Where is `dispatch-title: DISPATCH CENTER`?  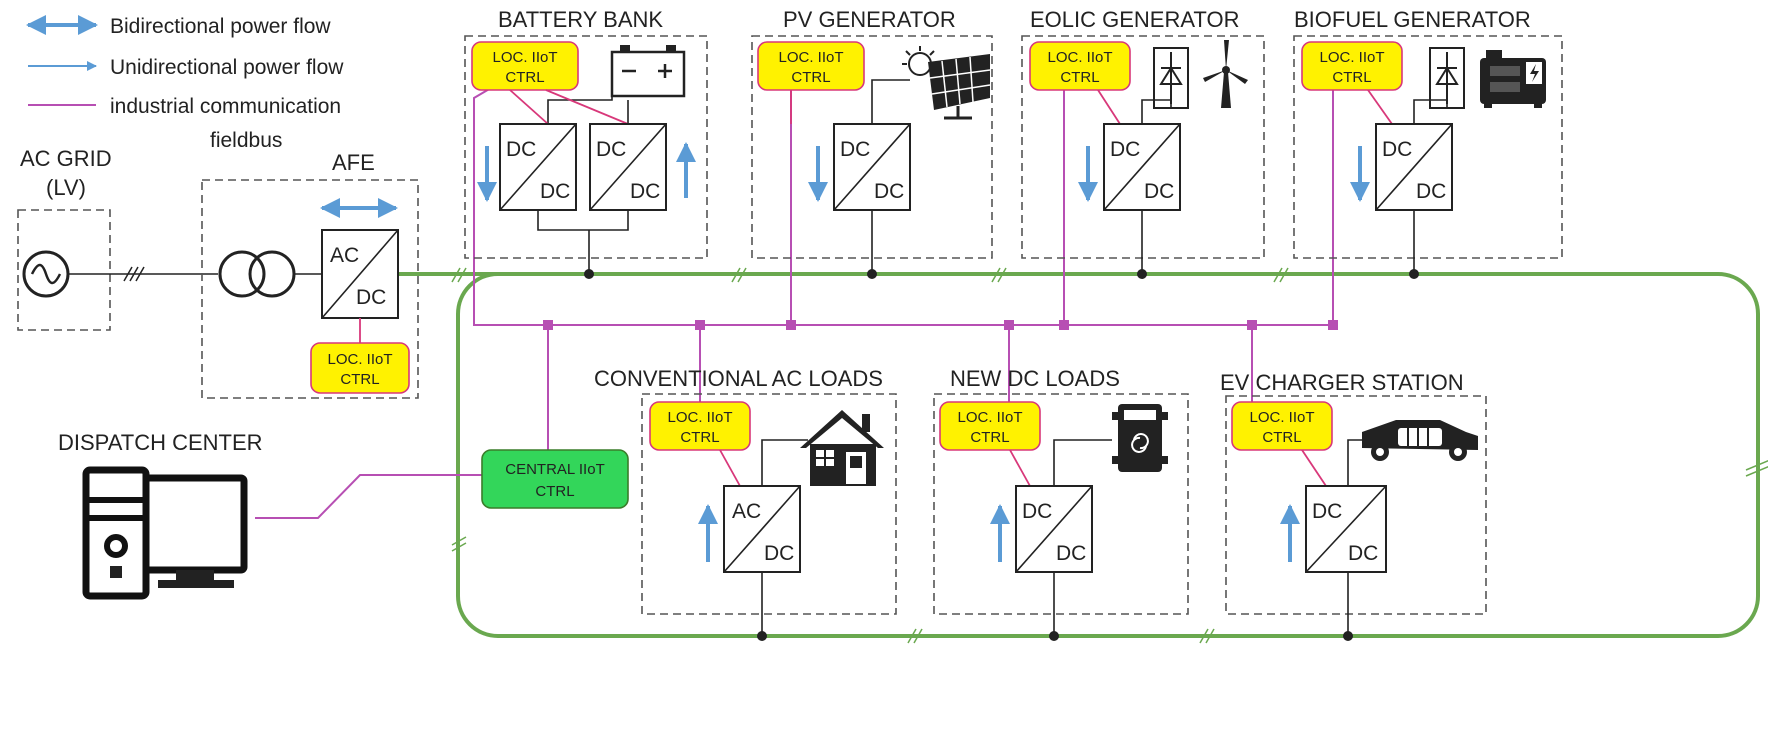
dispatch-title: DISPATCH CENTER is located at coordinates (160, 442).